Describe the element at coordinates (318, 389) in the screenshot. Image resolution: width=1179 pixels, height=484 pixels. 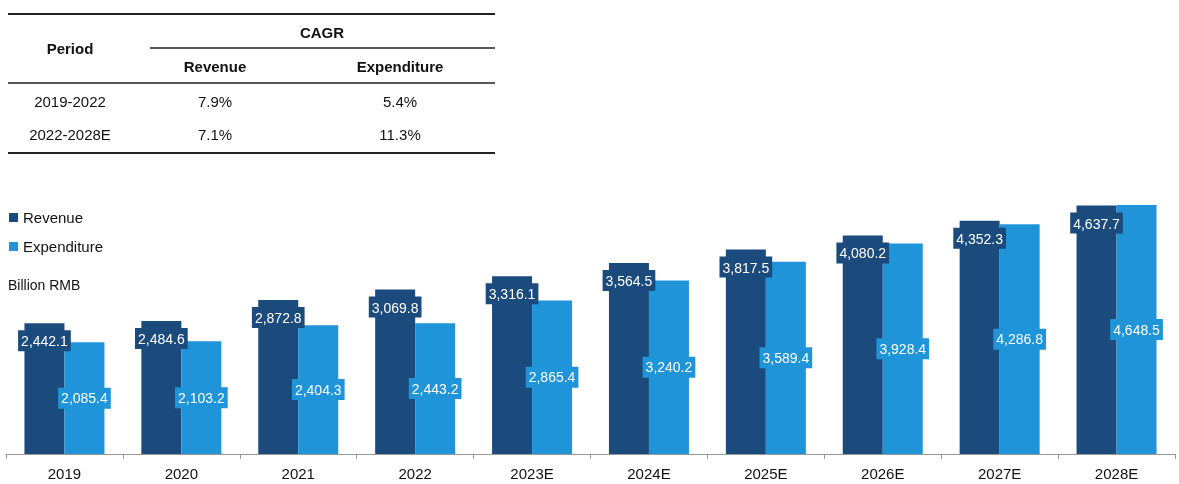
I see `data-label: 2,404.3` at that location.